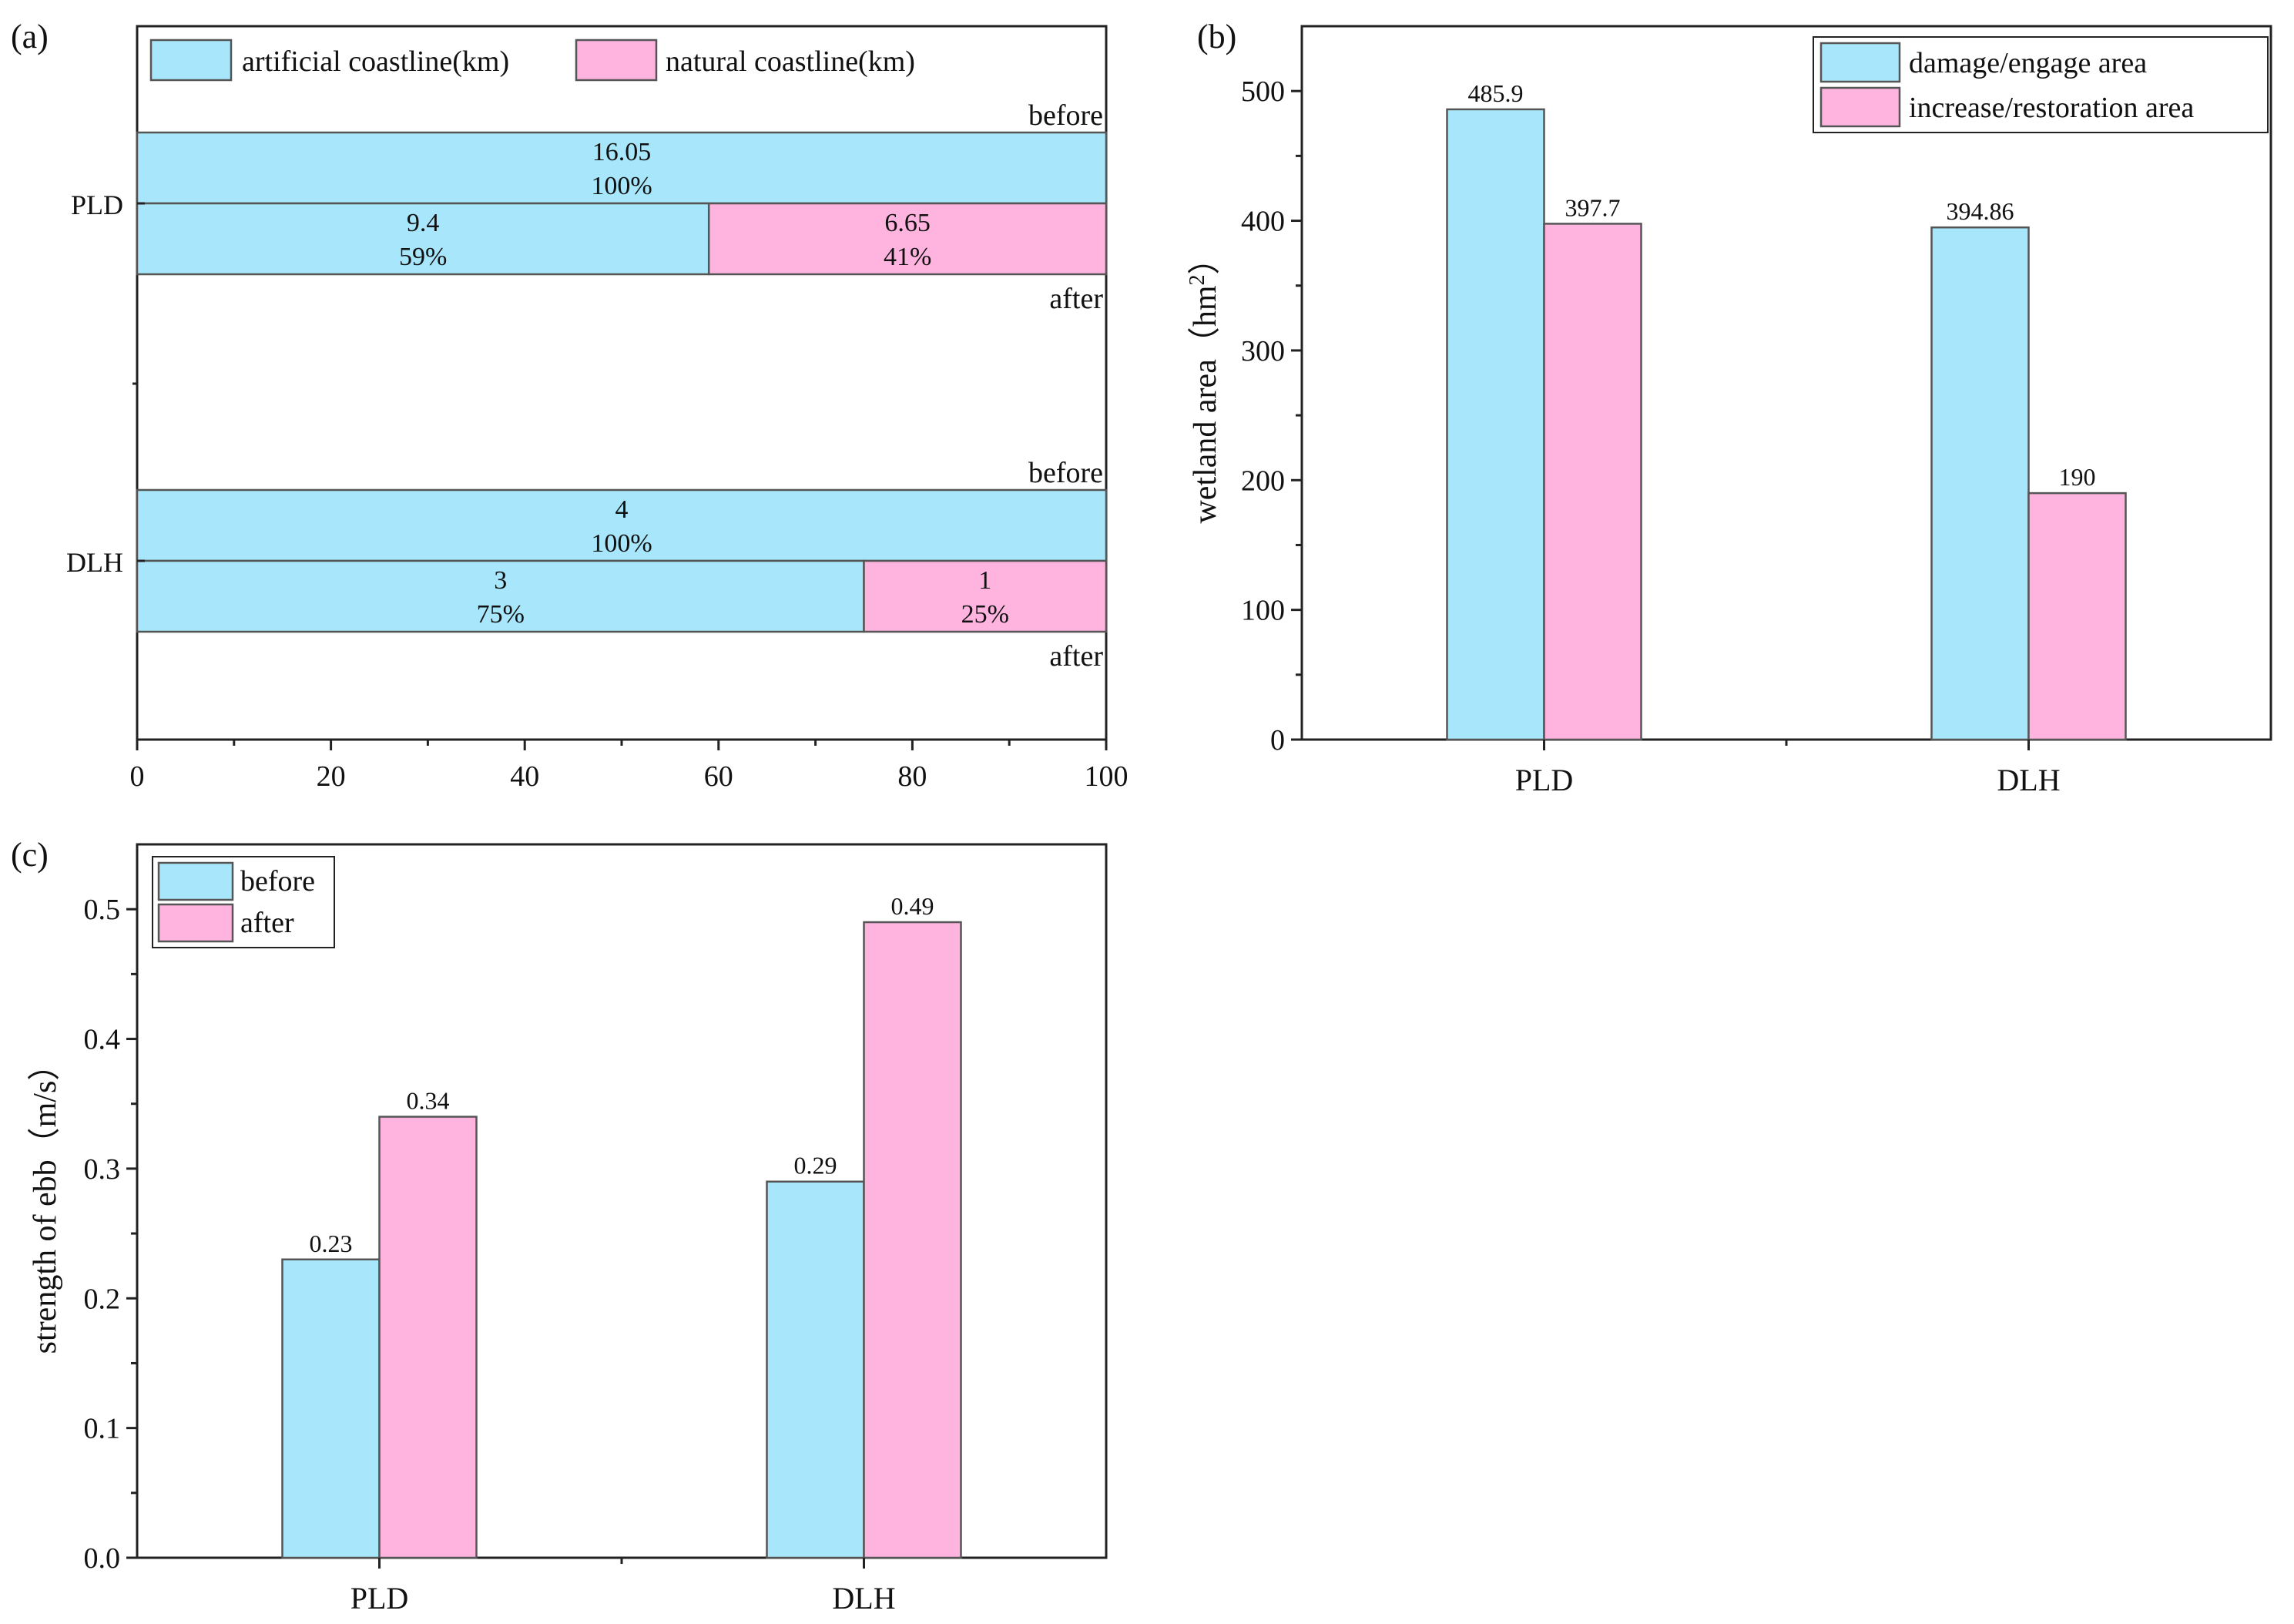  Describe the element at coordinates (1788, 768) in the screenshot. I see `panel-b-category-labels: PLD DLH` at that location.